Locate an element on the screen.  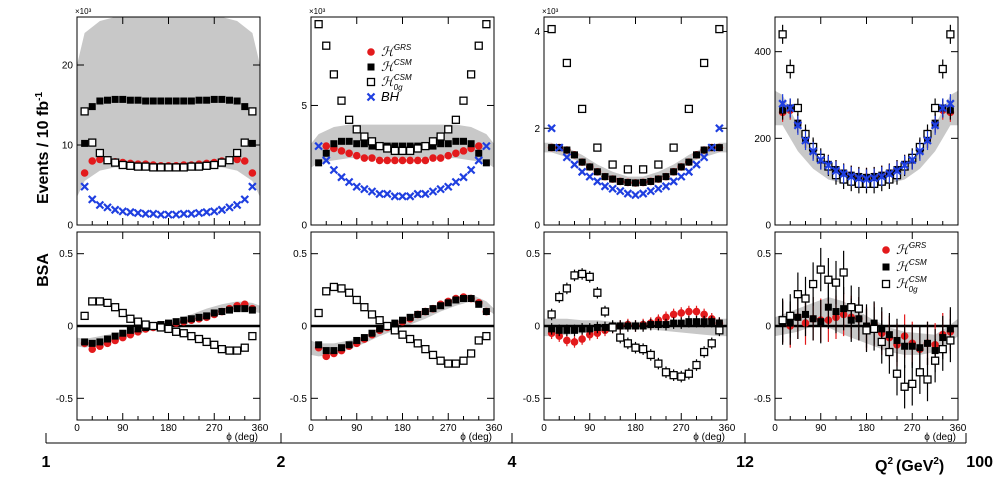
q2-tick-label: 12 is located at coordinates (745, 462).